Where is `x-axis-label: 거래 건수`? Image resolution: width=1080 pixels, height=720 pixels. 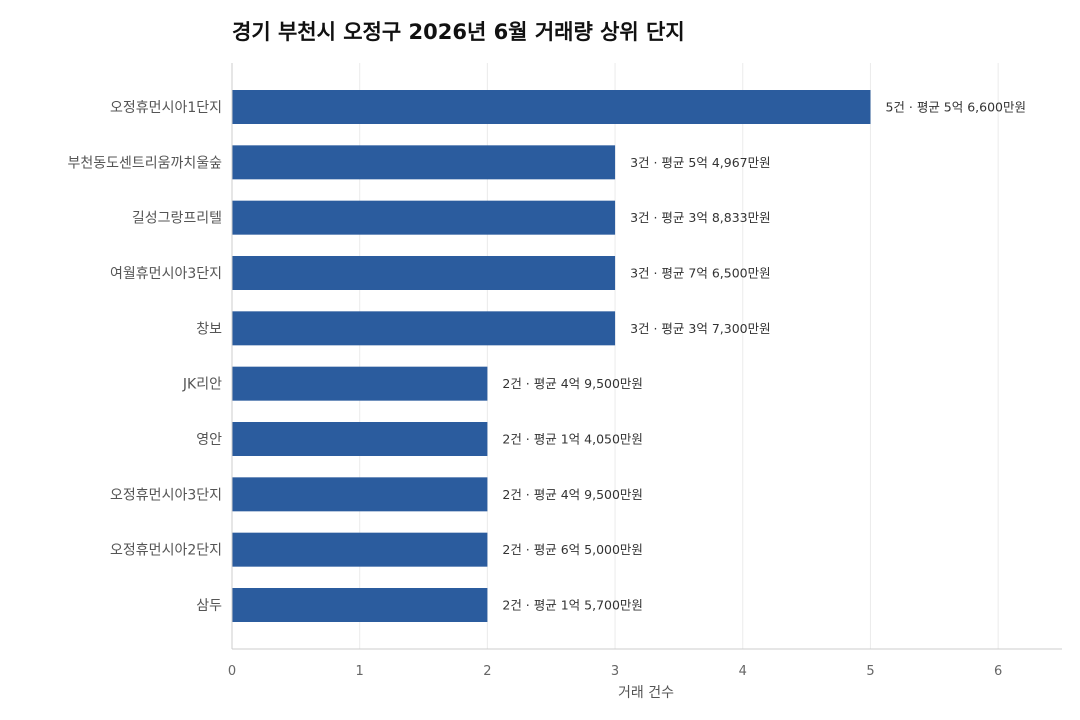 x-axis-label: 거래 건수 is located at coordinates (646, 693).